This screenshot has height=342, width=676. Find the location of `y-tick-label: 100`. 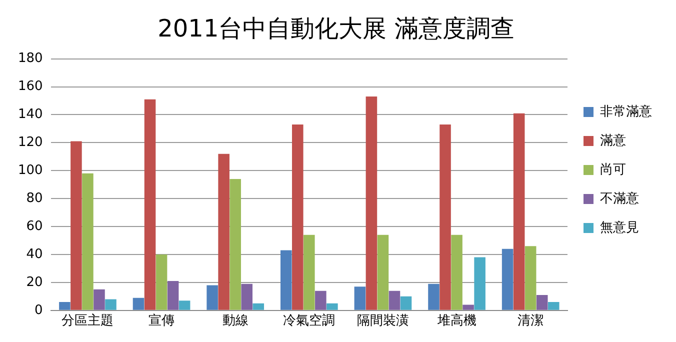

y-tick-label: 100 is located at coordinates (30, 170).